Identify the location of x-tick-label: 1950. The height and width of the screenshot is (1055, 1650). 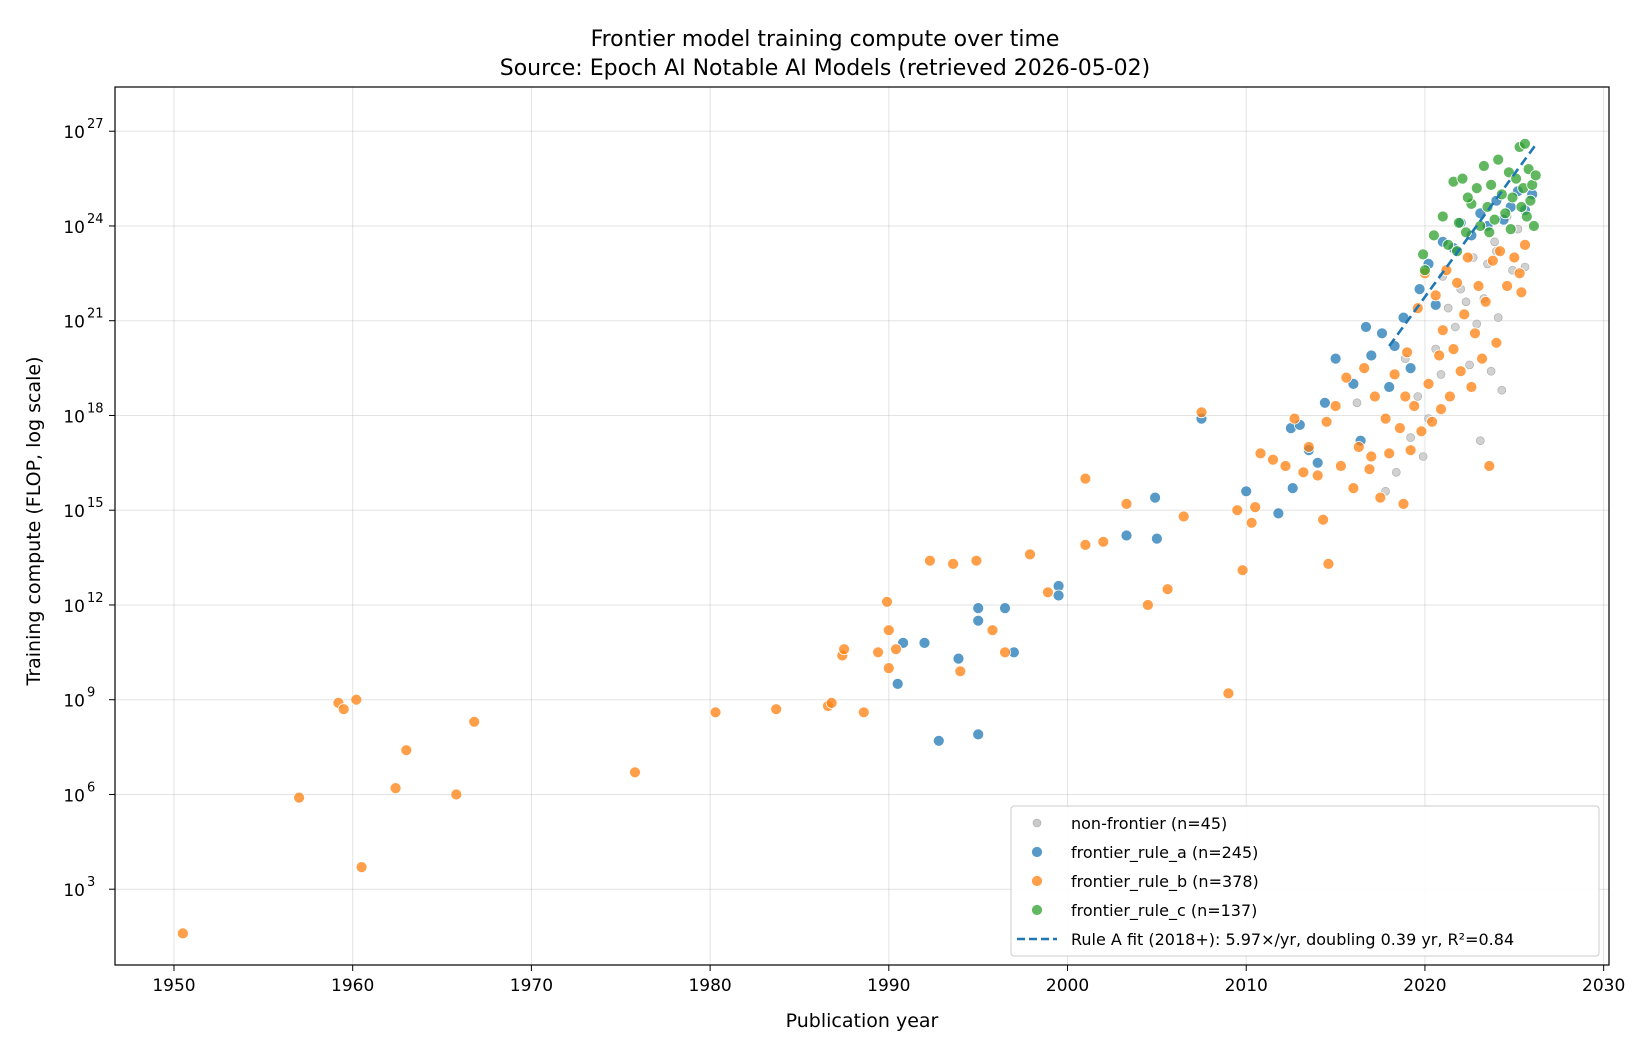
(173, 986).